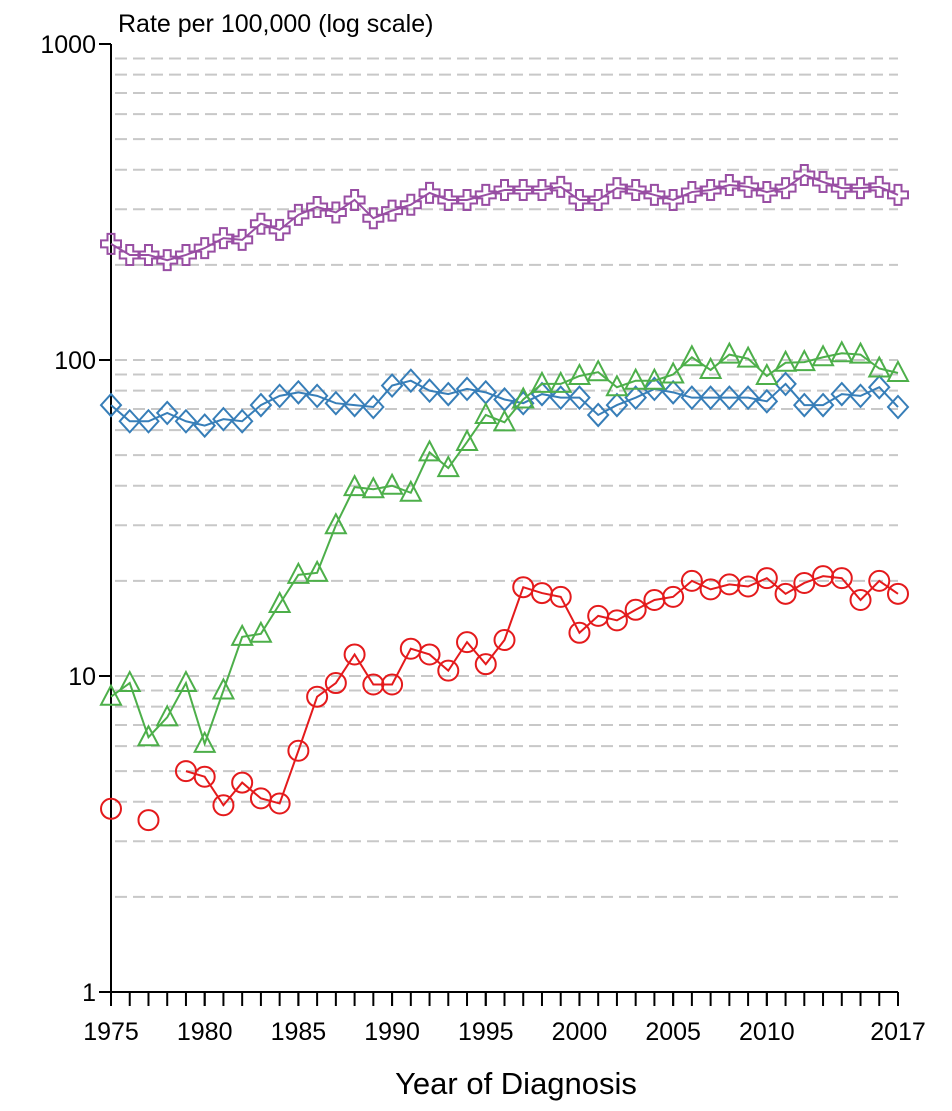 This screenshot has height=1111, width=952. Describe the element at coordinates (82, 677) in the screenshot. I see `y-tick-label: 10` at that location.